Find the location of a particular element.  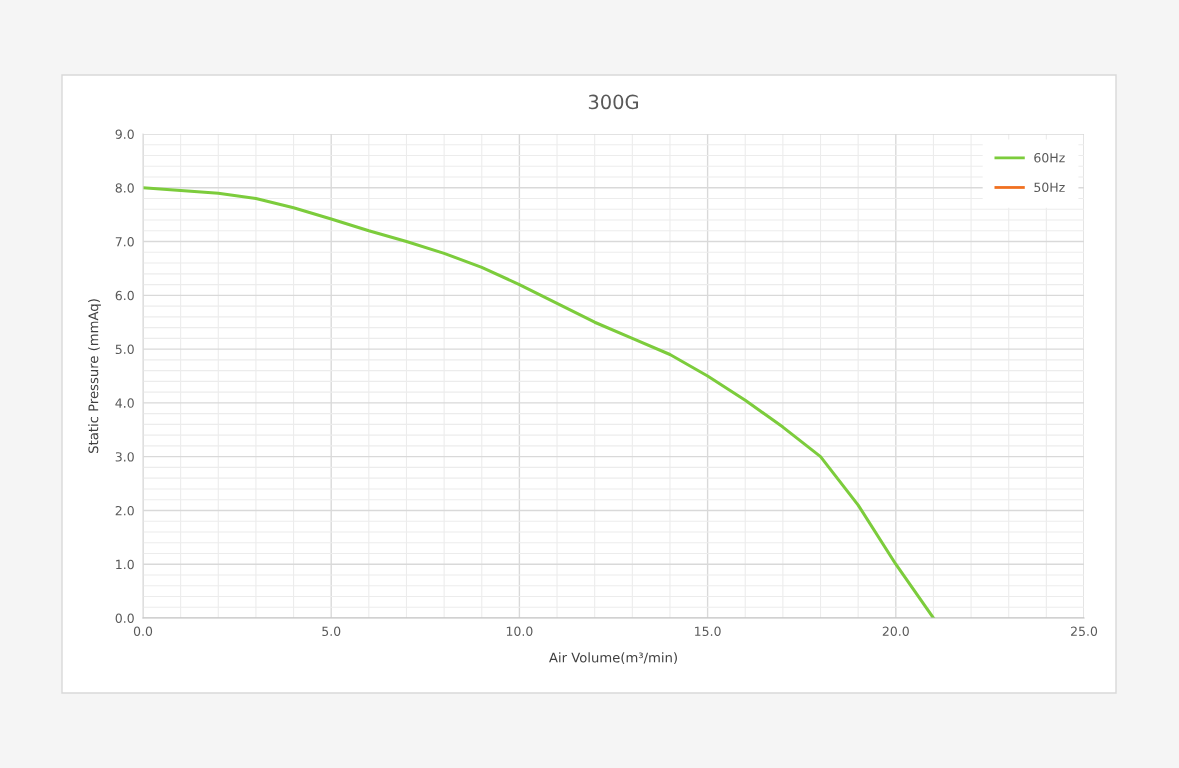

y-tick-label: 5.0 is located at coordinates (124, 349).